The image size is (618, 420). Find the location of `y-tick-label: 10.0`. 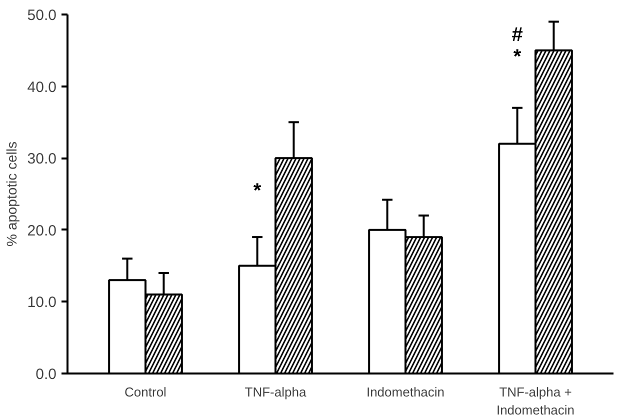

y-tick-label: 10.0 is located at coordinates (42, 303).